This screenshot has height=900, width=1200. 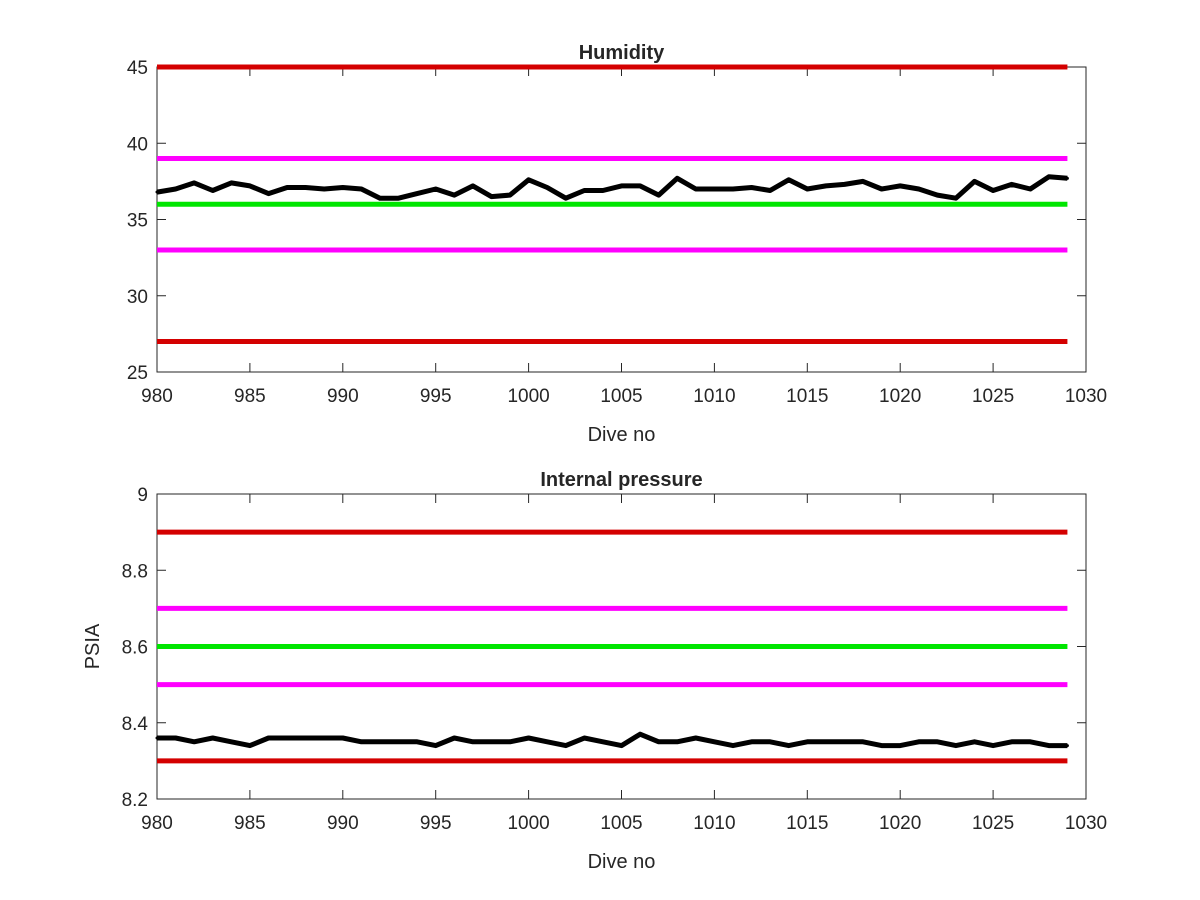 I want to click on y-tick-label: 8.4, so click(x=135, y=724).